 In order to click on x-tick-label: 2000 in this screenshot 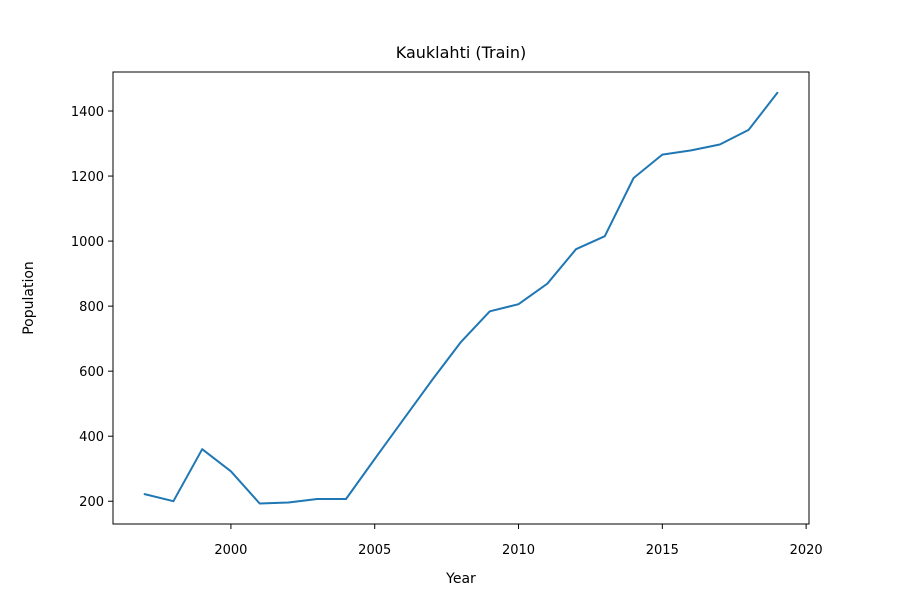, I will do `click(230, 550)`.